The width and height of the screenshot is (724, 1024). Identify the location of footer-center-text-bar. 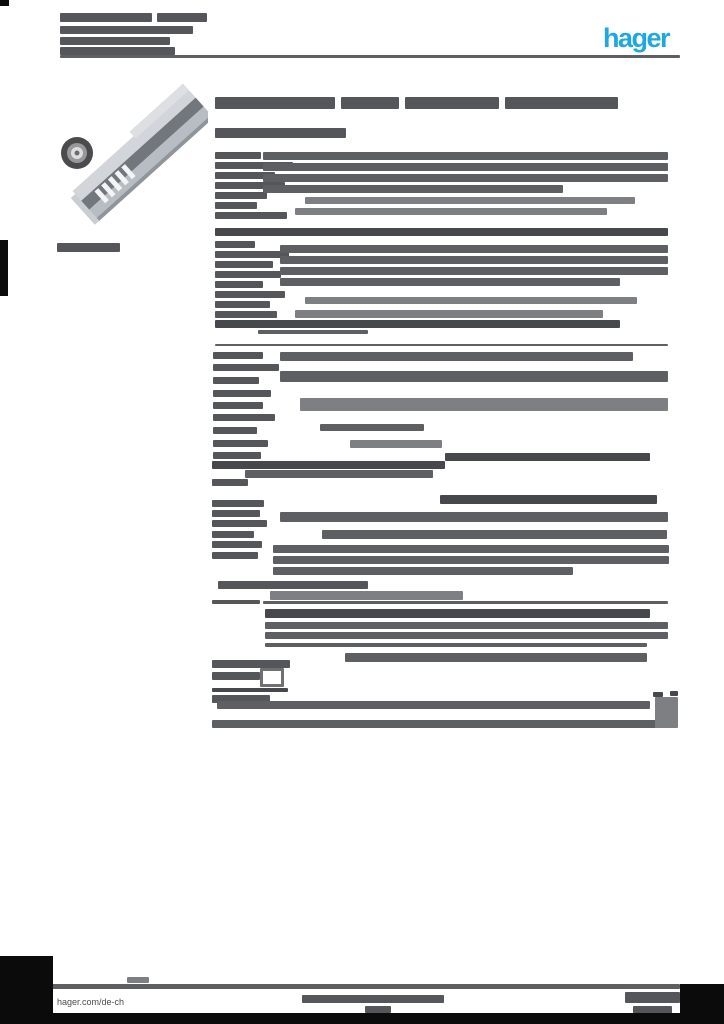
(373, 999).